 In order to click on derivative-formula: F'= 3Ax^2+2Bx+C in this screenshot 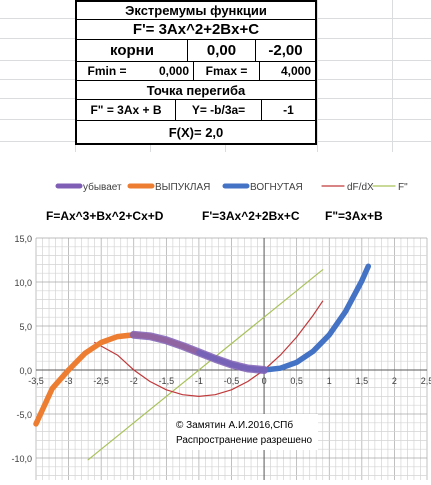, I will do `click(196, 29)`.